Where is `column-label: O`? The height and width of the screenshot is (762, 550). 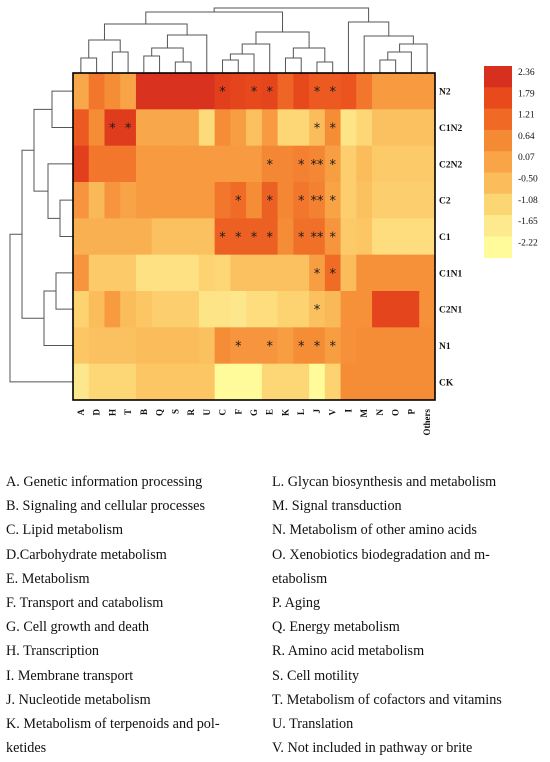 column-label: O is located at coordinates (396, 412).